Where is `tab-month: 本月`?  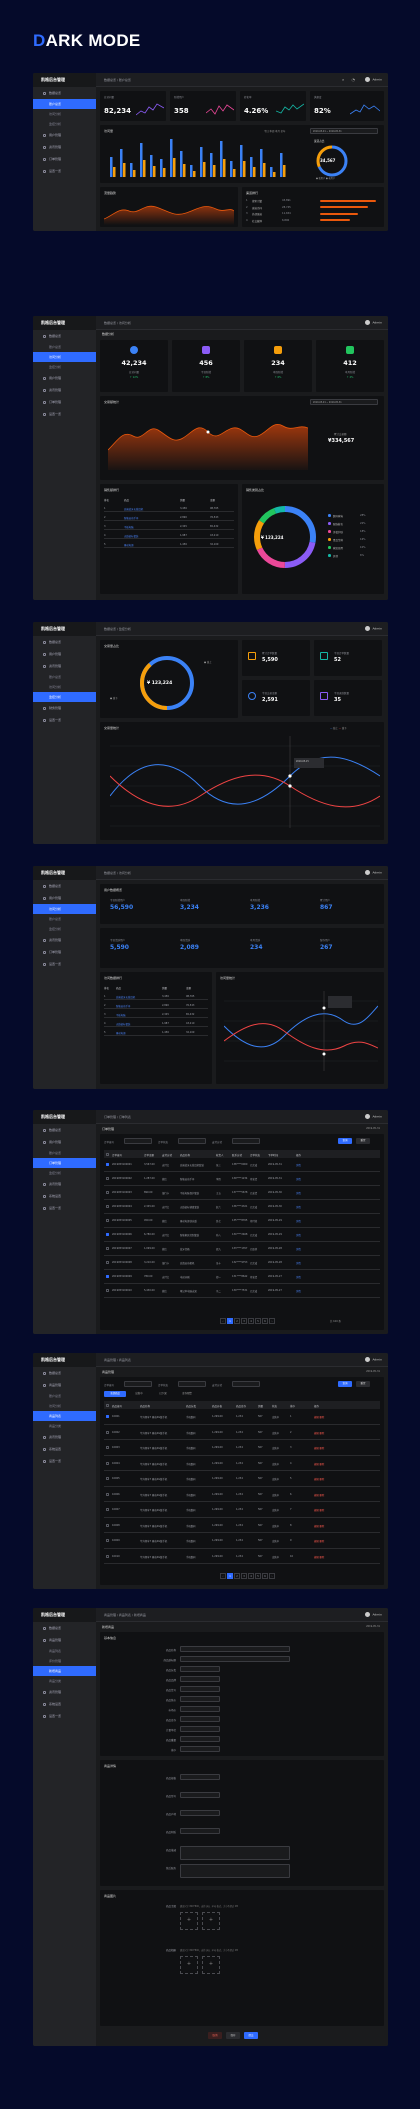
tab-month: 本月 is located at coordinates (277, 131).